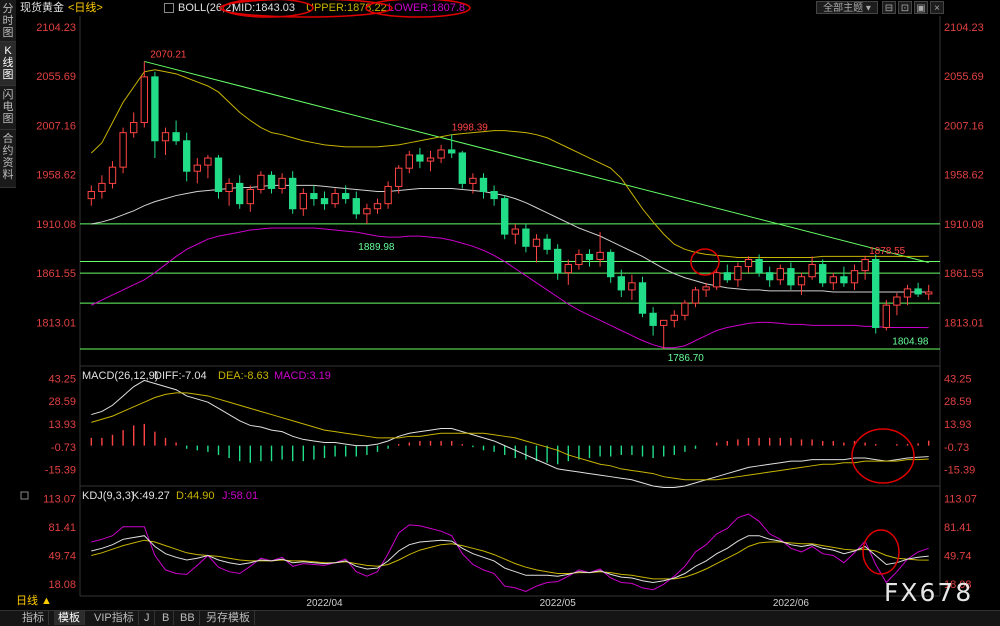 The width and height of the screenshot is (1000, 626). What do you see at coordinates (964, 77) in the screenshot?
I see `price-tick-label-right: 2055.69` at bounding box center [964, 77].